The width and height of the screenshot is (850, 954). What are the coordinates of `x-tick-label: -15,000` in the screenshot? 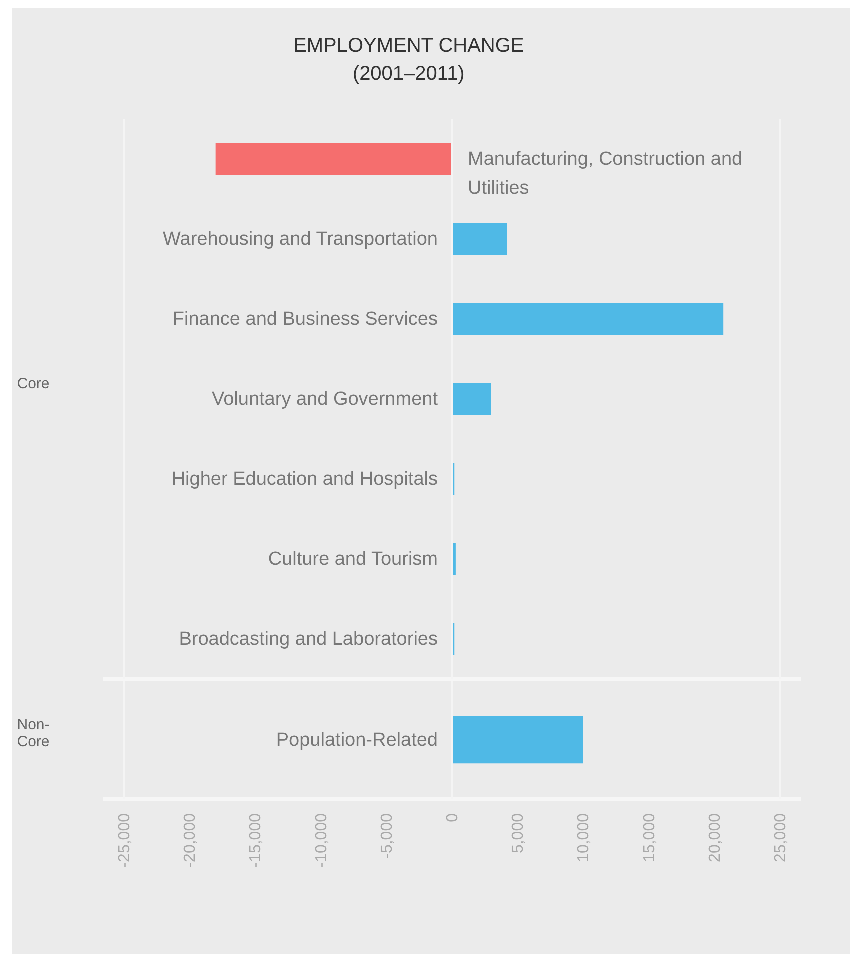 It's located at (256, 840).